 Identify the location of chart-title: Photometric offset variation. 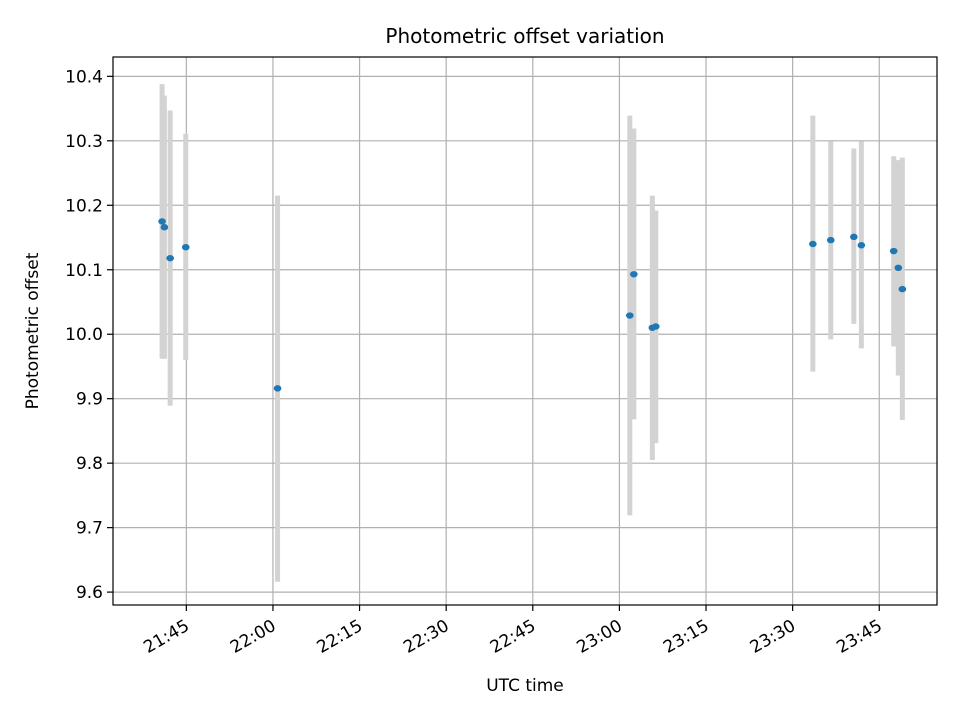
(524, 36).